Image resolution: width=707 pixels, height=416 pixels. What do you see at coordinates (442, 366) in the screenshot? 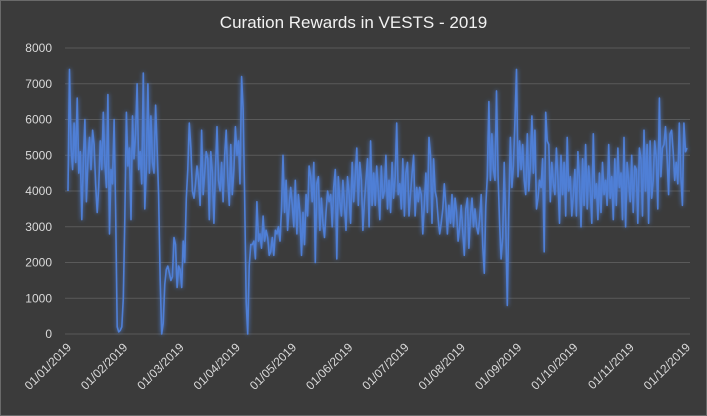
I see `x-tick-label: 01/08/2019` at bounding box center [442, 366].